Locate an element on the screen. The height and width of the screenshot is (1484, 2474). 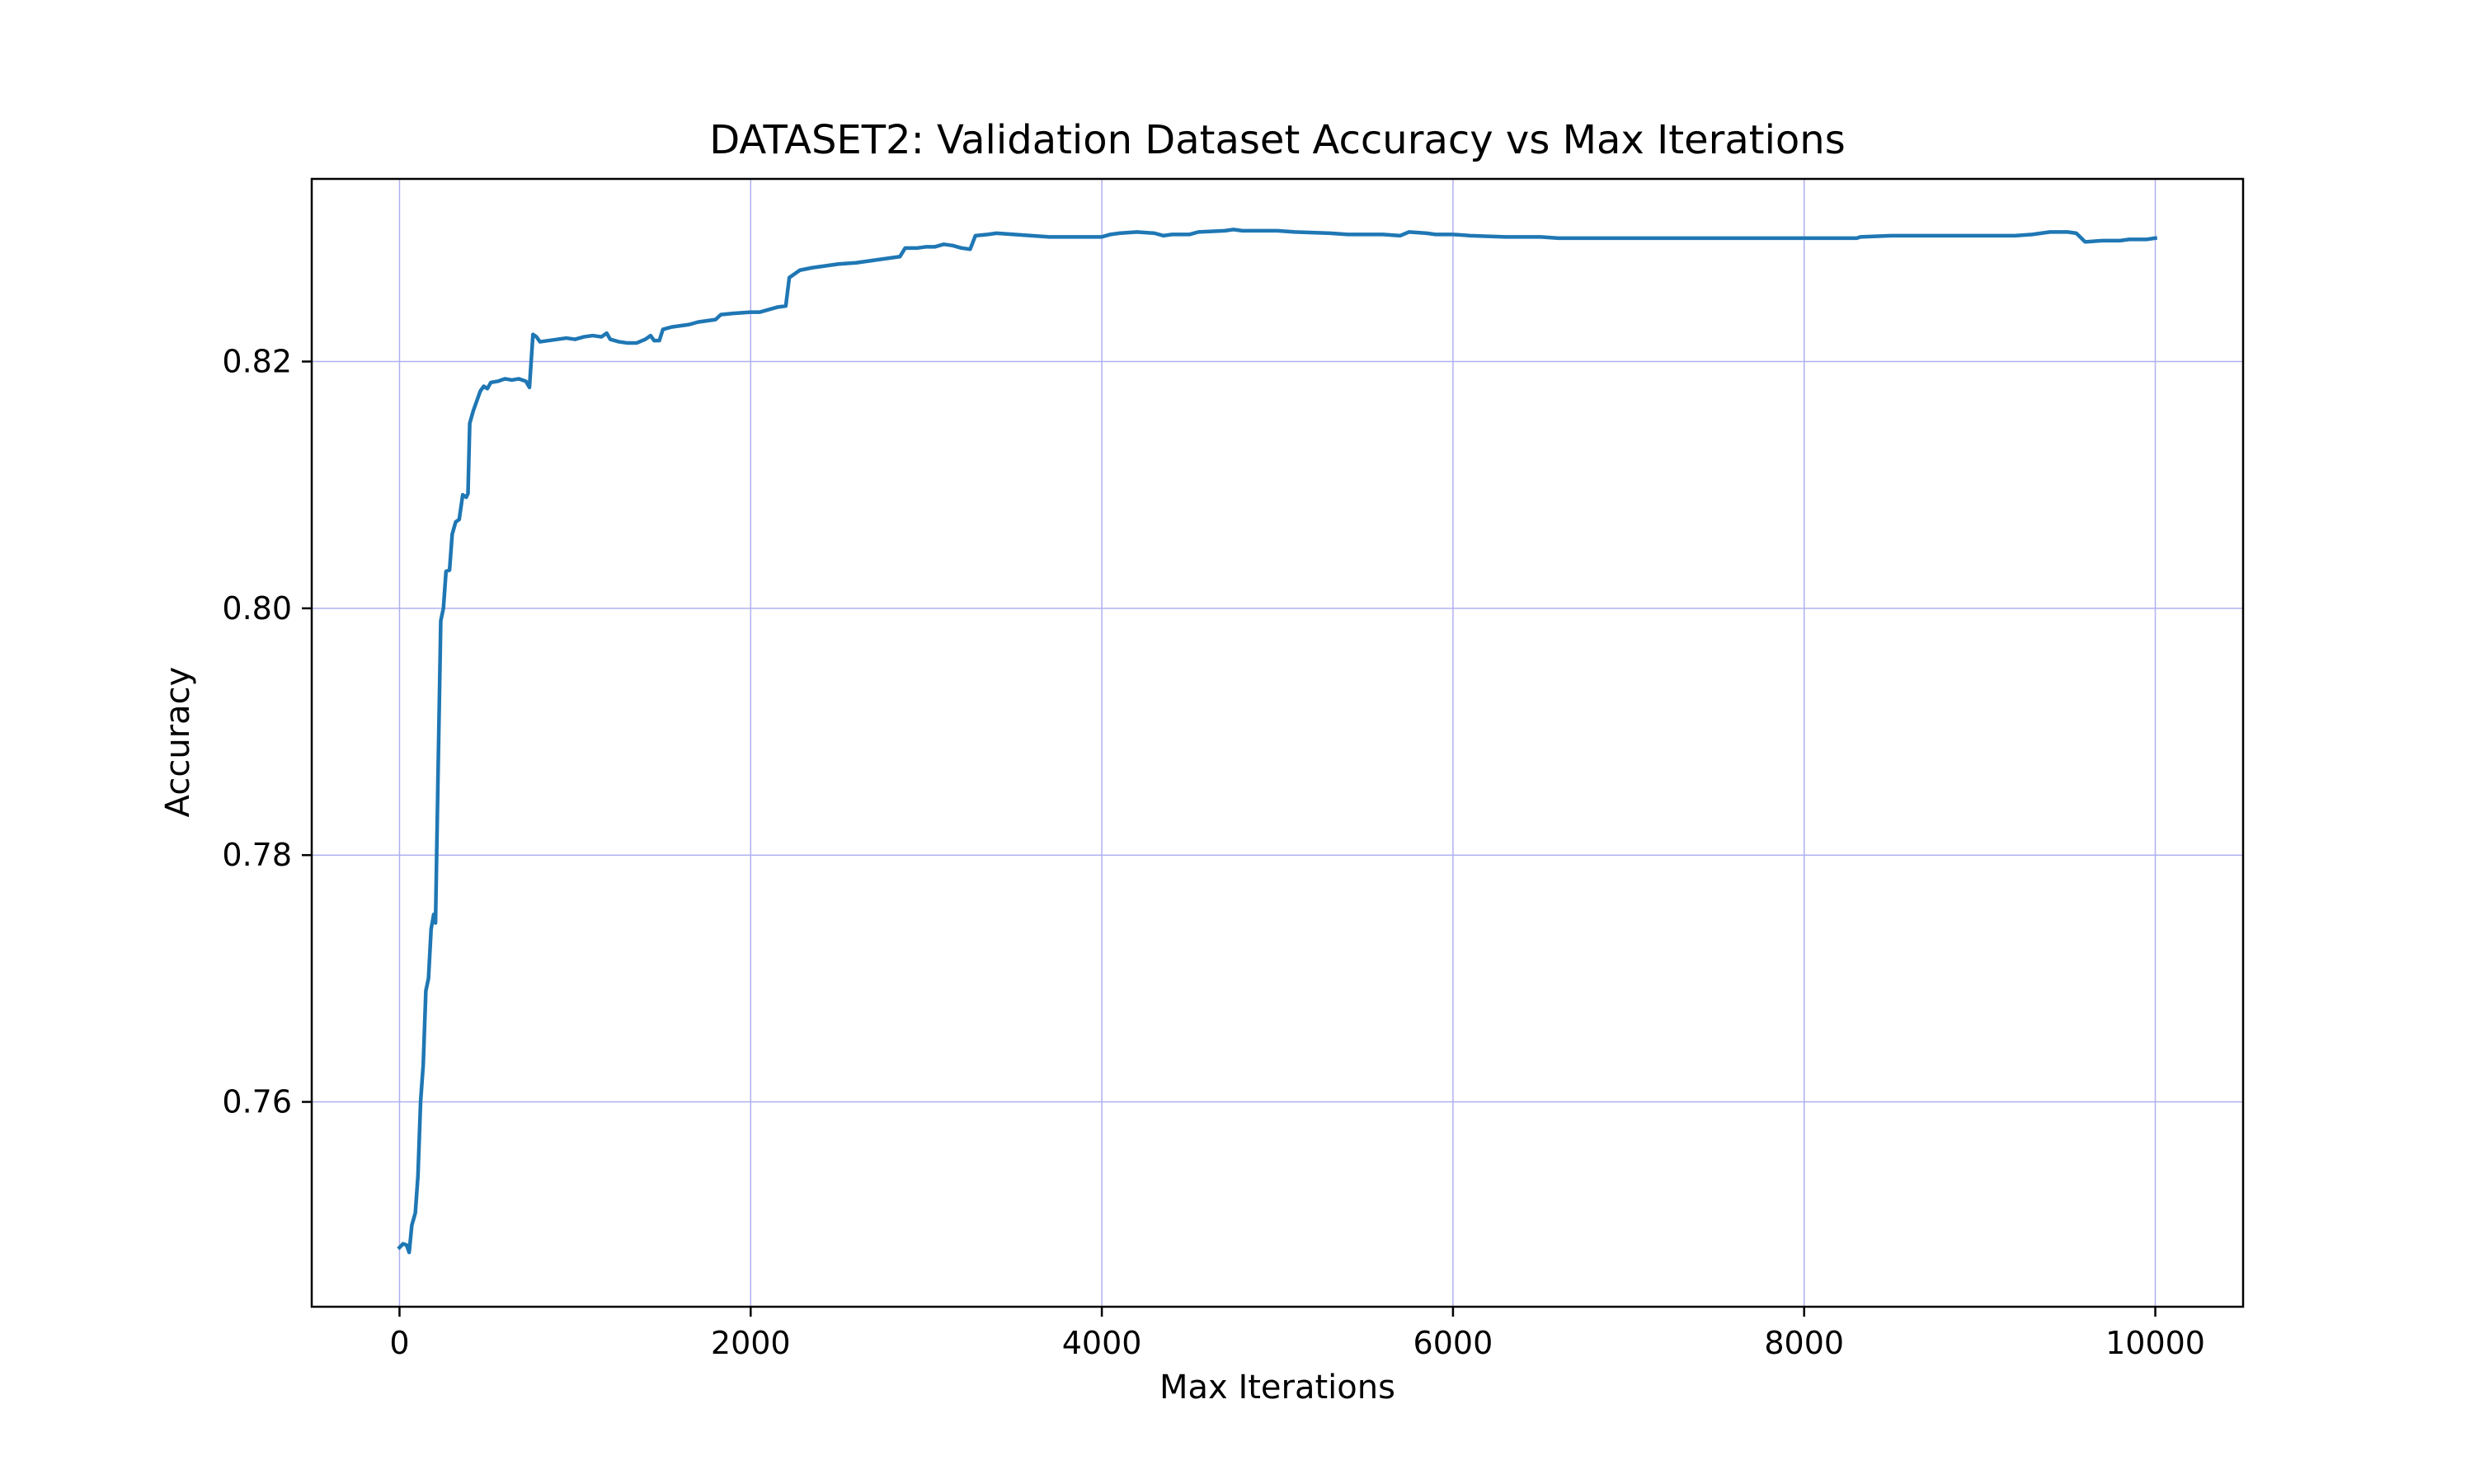
x-tick-label: 0 is located at coordinates (399, 1343).